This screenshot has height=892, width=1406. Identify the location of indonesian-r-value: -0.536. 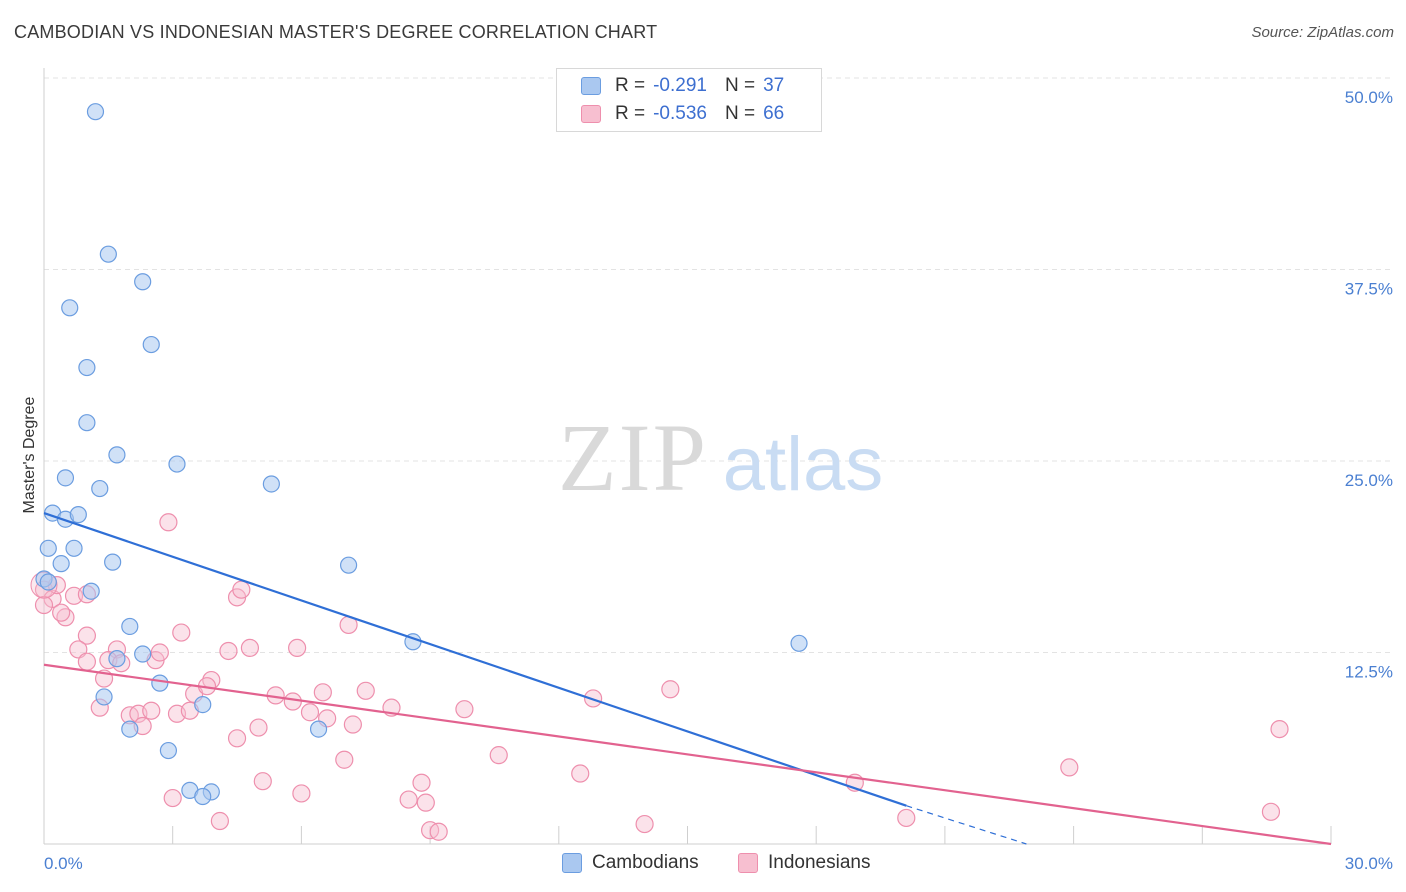
(680, 113).